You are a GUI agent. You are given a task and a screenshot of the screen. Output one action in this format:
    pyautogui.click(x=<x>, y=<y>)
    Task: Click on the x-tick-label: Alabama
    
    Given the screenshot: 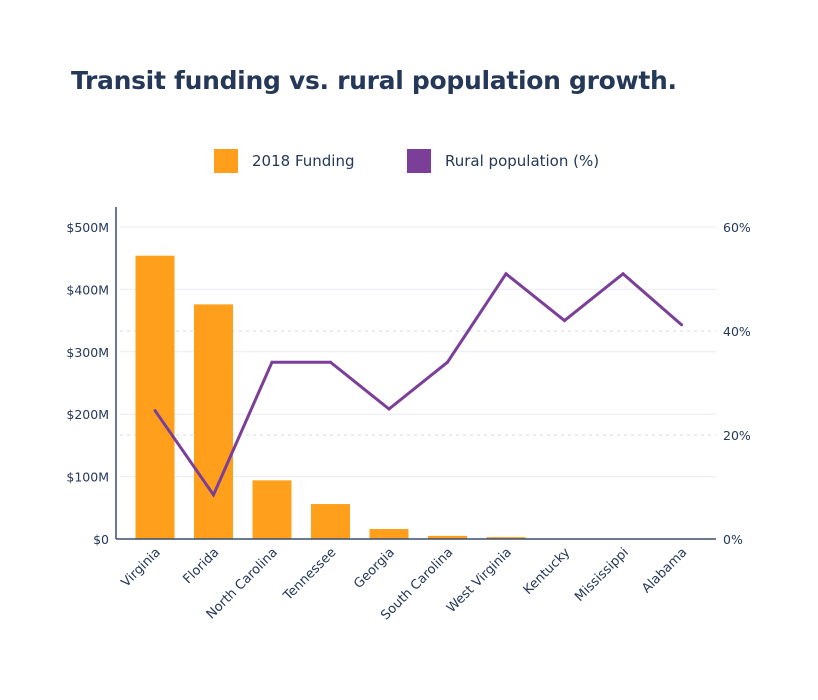 What is the action you would take?
    pyautogui.click(x=664, y=570)
    